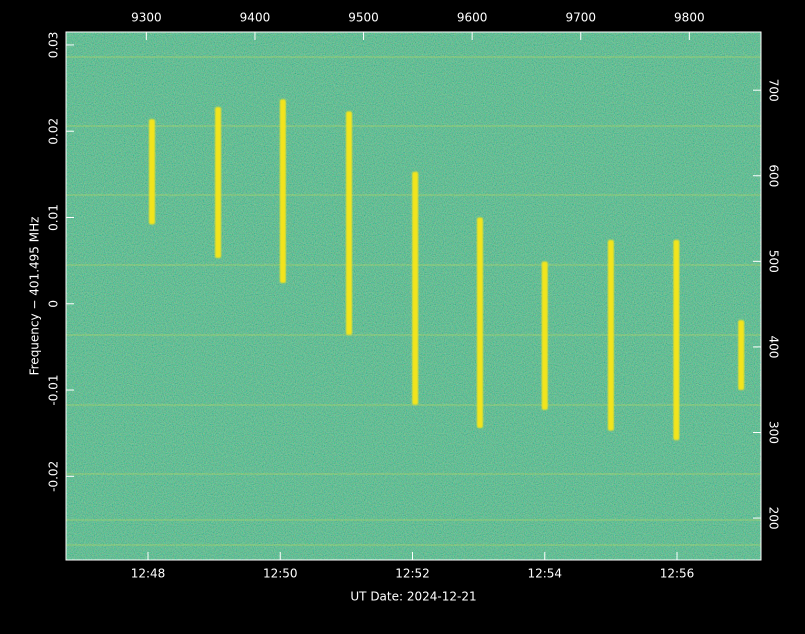 Image resolution: width=805 pixels, height=634 pixels. Describe the element at coordinates (677, 574) in the screenshot. I see `x-tick-label: 12:56` at that location.